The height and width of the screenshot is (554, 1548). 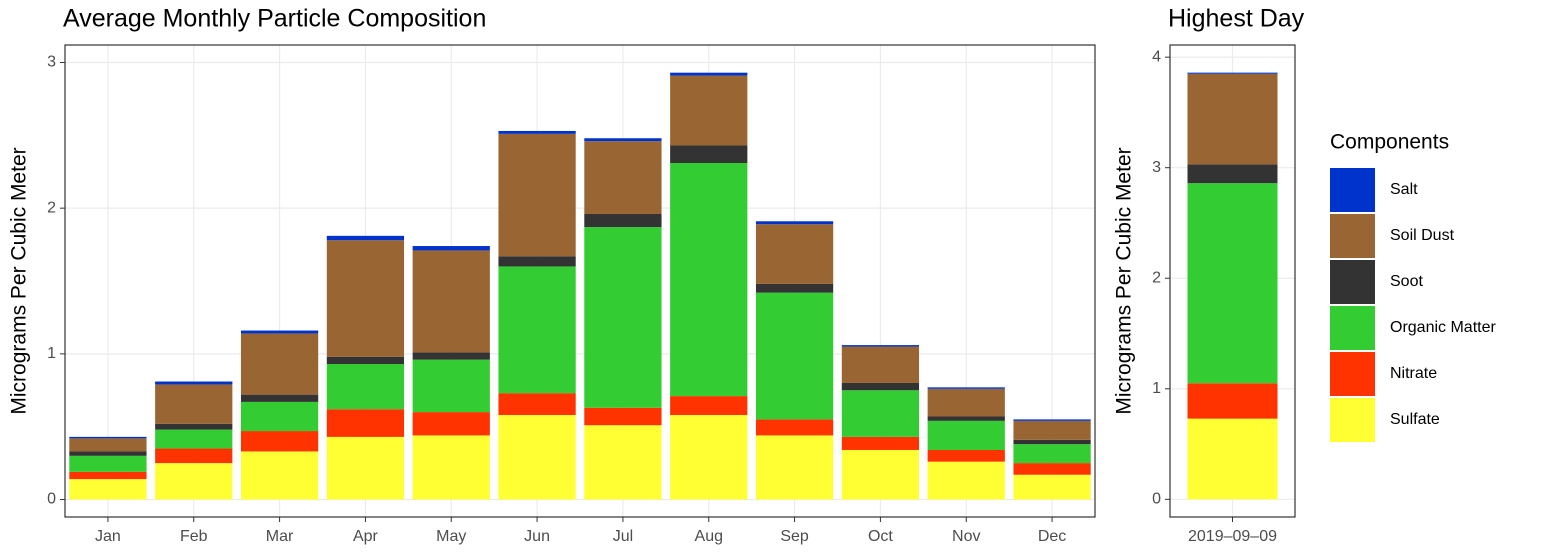 What do you see at coordinates (108, 536) in the screenshot?
I see `x-tick-label: Jan` at bounding box center [108, 536].